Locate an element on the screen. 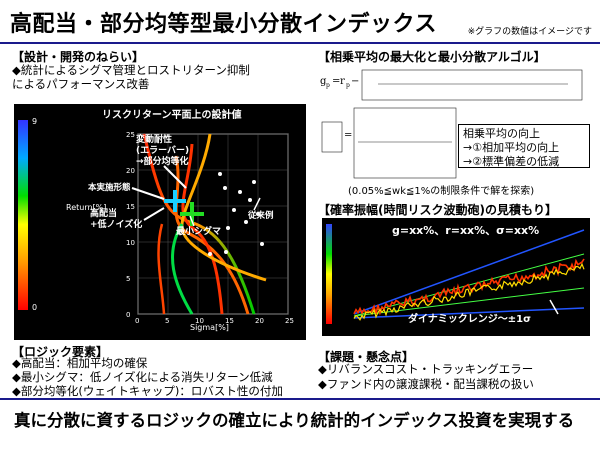 The height and width of the screenshot is (450, 600). scatter-points is located at coordinates (236, 214).